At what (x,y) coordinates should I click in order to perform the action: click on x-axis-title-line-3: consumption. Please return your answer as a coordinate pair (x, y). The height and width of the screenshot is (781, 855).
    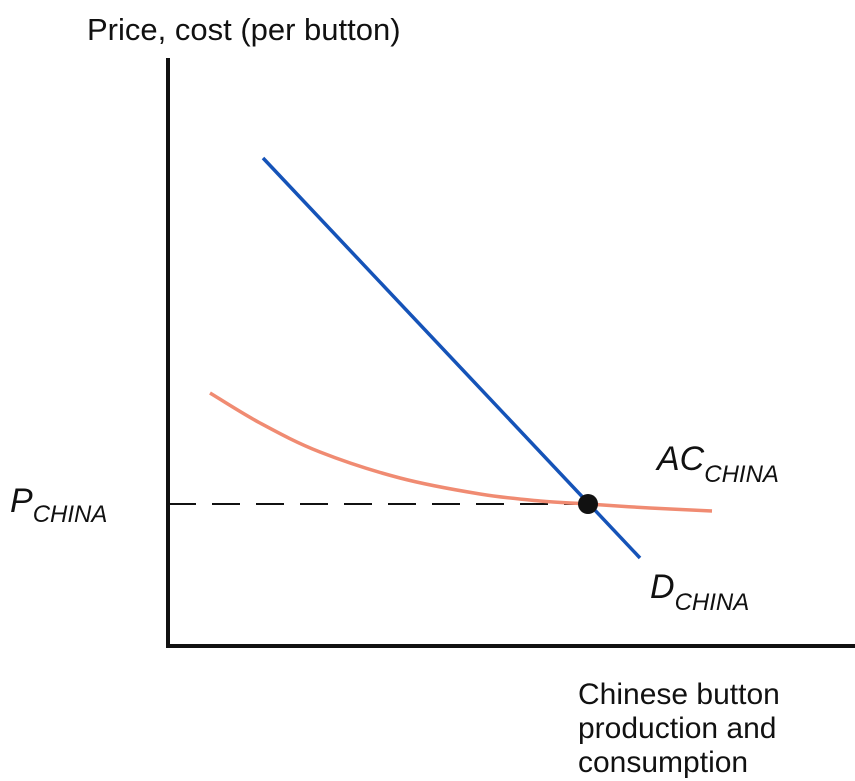
    Looking at the image, I should click on (663, 762).